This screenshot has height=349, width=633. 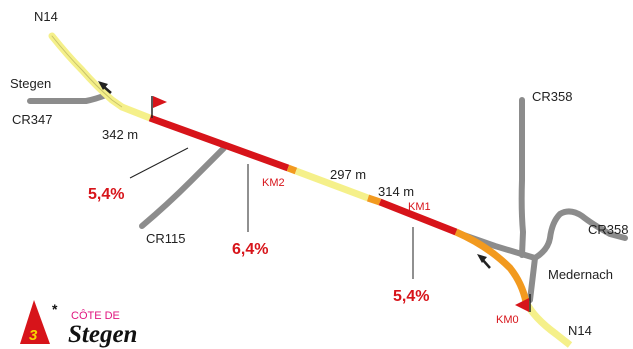 I want to click on climb-triangle-icon, so click(x=35, y=322).